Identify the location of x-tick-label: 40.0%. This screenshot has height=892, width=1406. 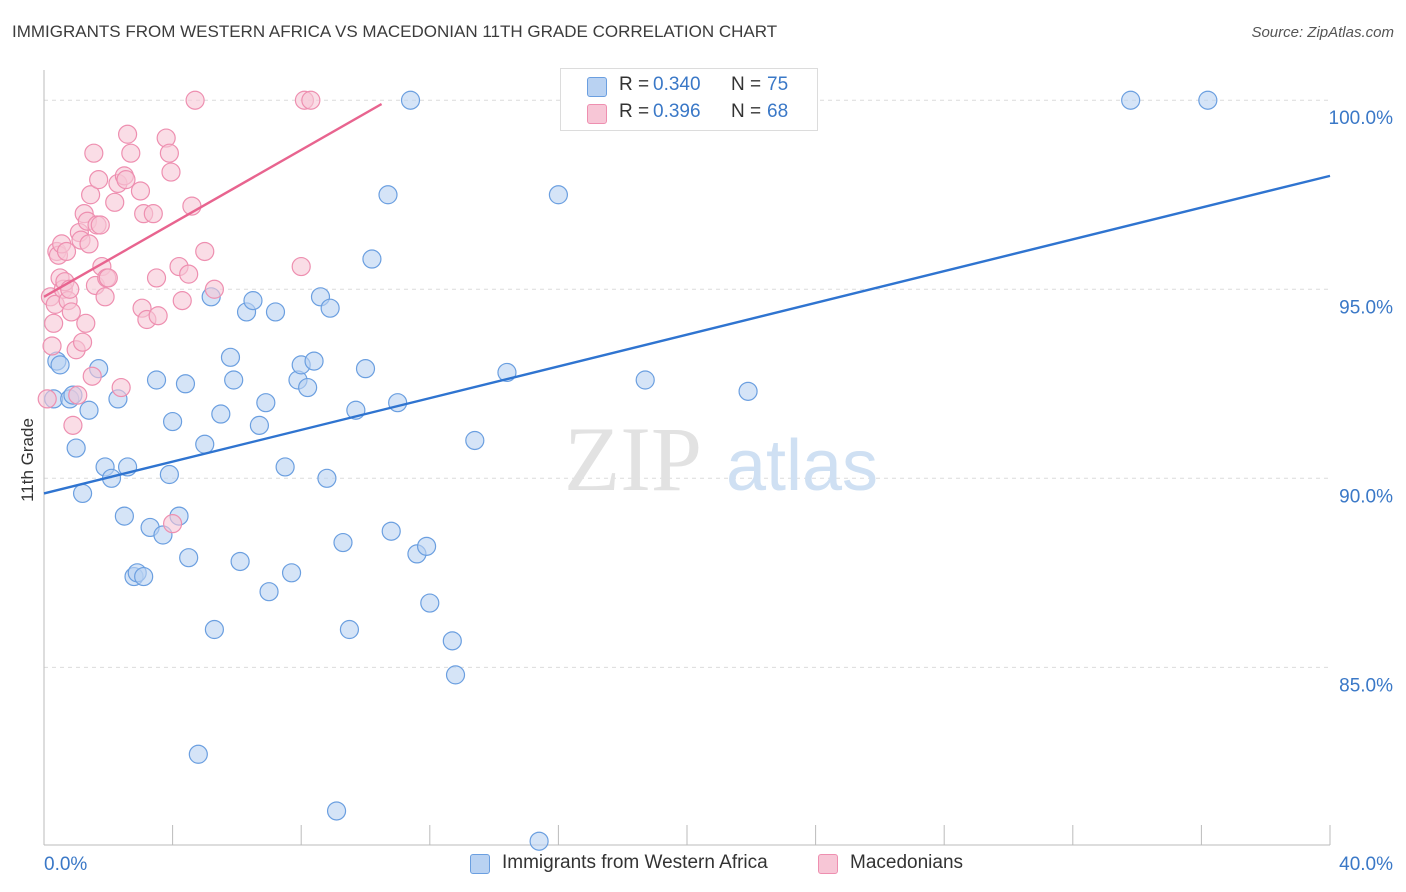
(1366, 864).